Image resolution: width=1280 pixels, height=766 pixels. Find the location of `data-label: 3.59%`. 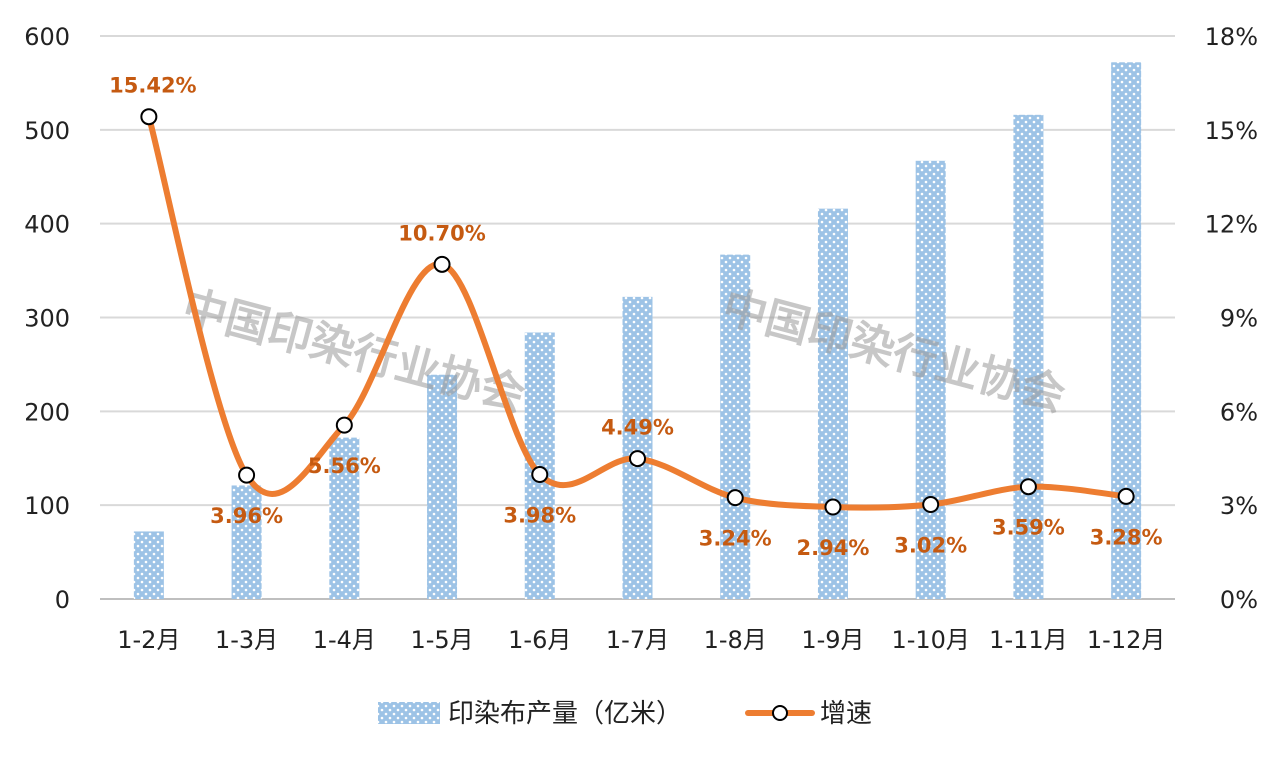

data-label: 3.59% is located at coordinates (1028, 528).